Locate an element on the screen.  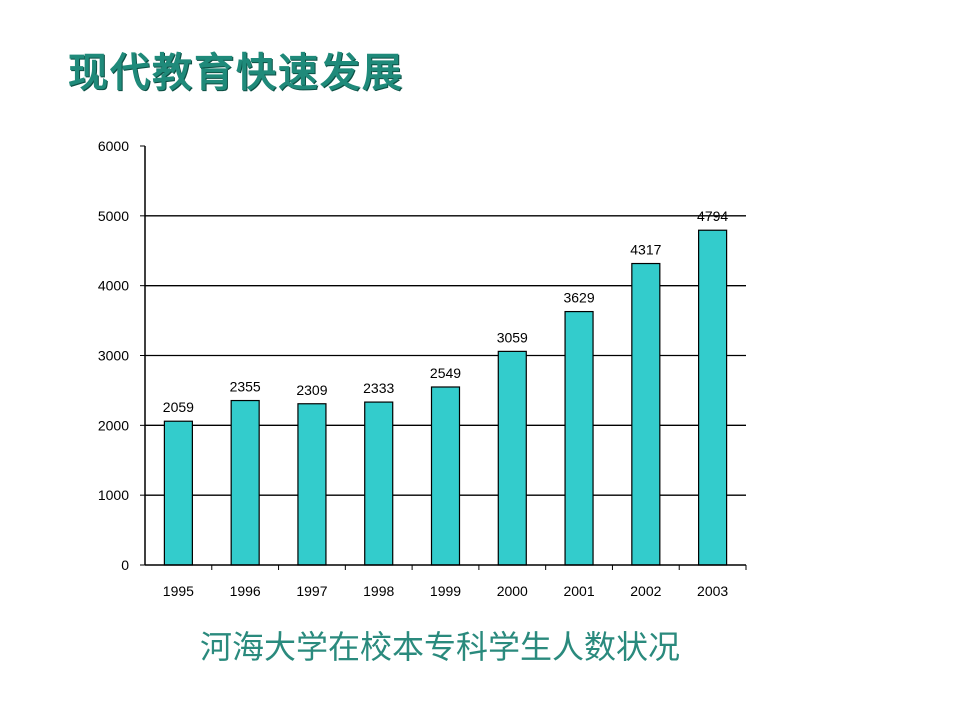
y-tick-label: 1000 is located at coordinates (113, 495).